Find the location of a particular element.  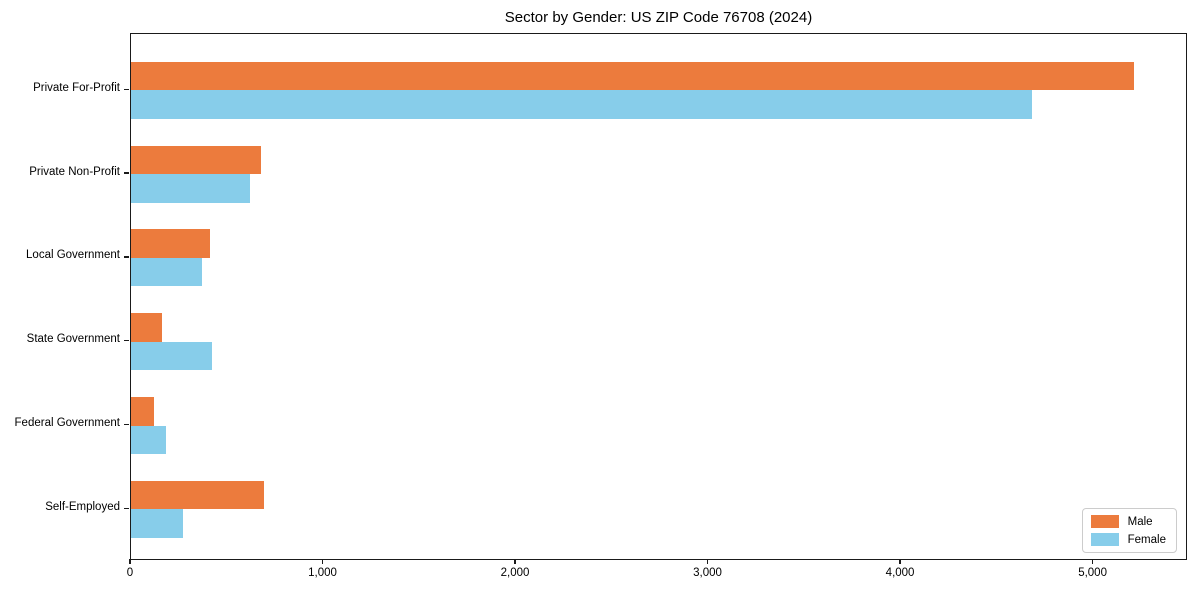

y-label-state-government: State Government is located at coordinates (73, 339).